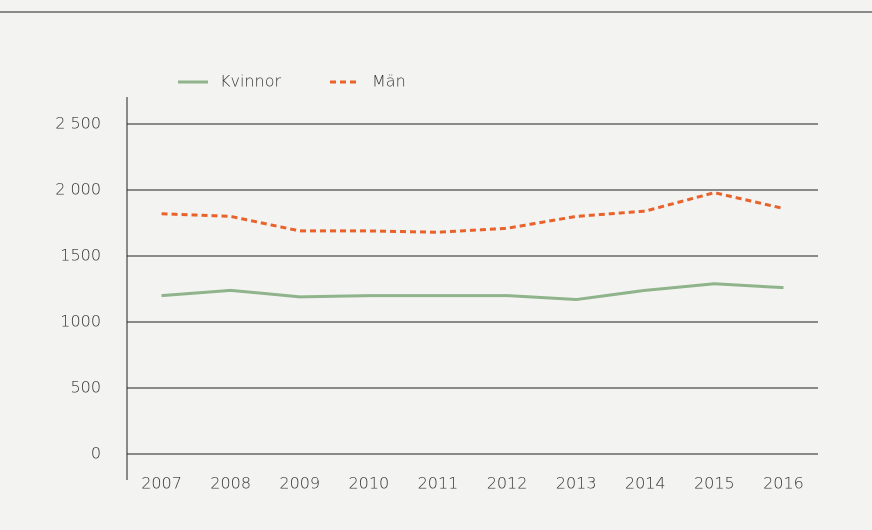  What do you see at coordinates (438, 483) in the screenshot?
I see `x-tick-label: 2011` at bounding box center [438, 483].